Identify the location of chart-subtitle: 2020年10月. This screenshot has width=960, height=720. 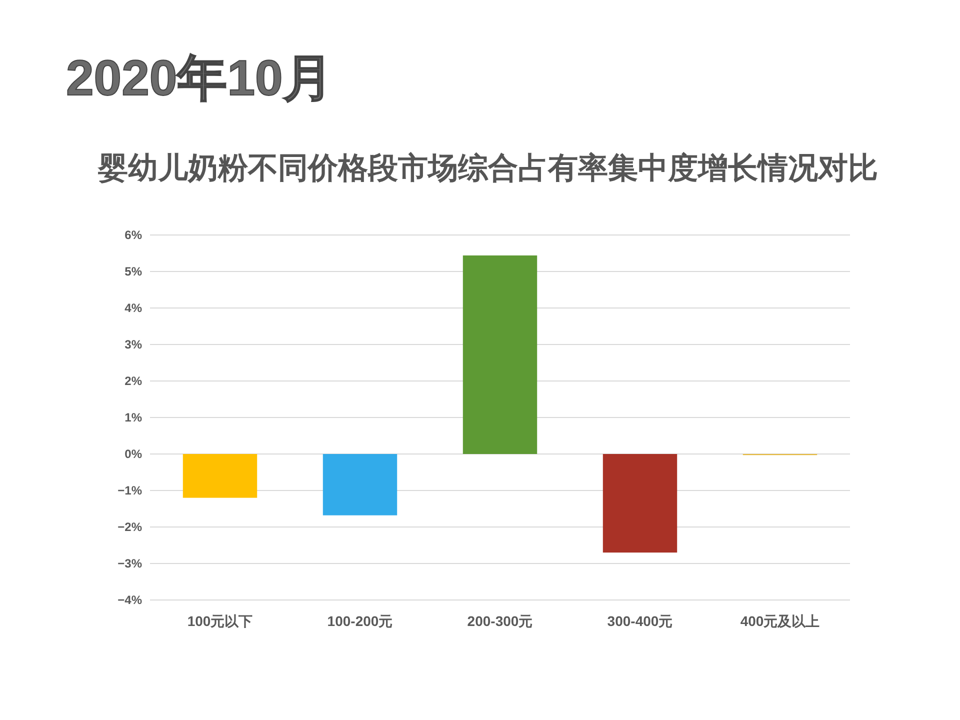
(199, 78).